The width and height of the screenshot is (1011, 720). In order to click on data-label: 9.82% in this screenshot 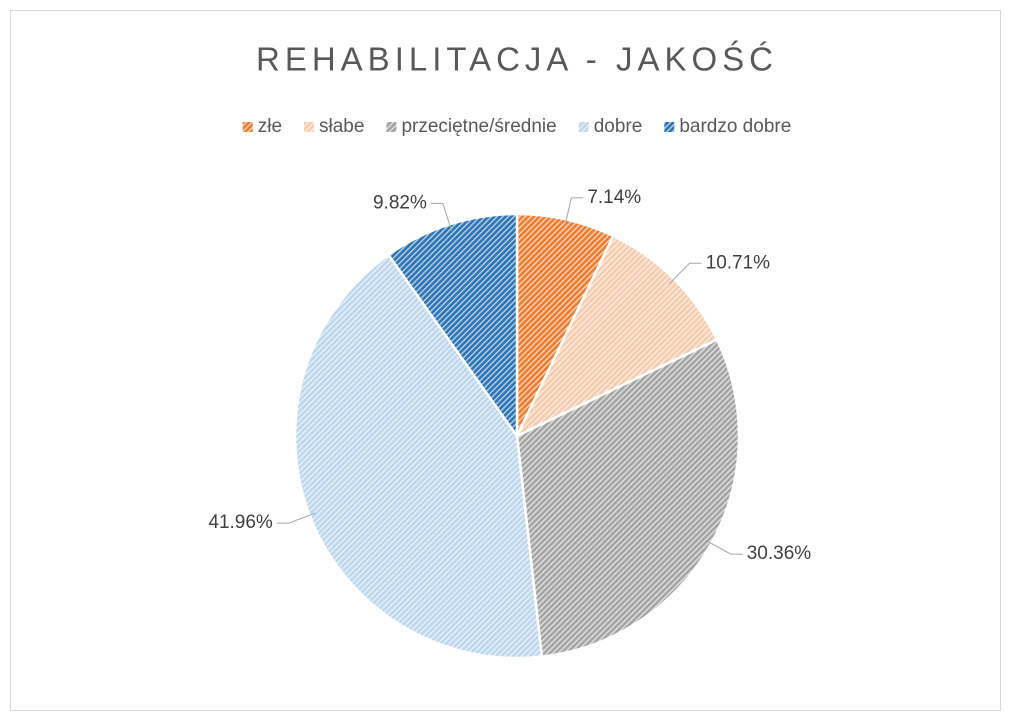, I will do `click(400, 202)`.